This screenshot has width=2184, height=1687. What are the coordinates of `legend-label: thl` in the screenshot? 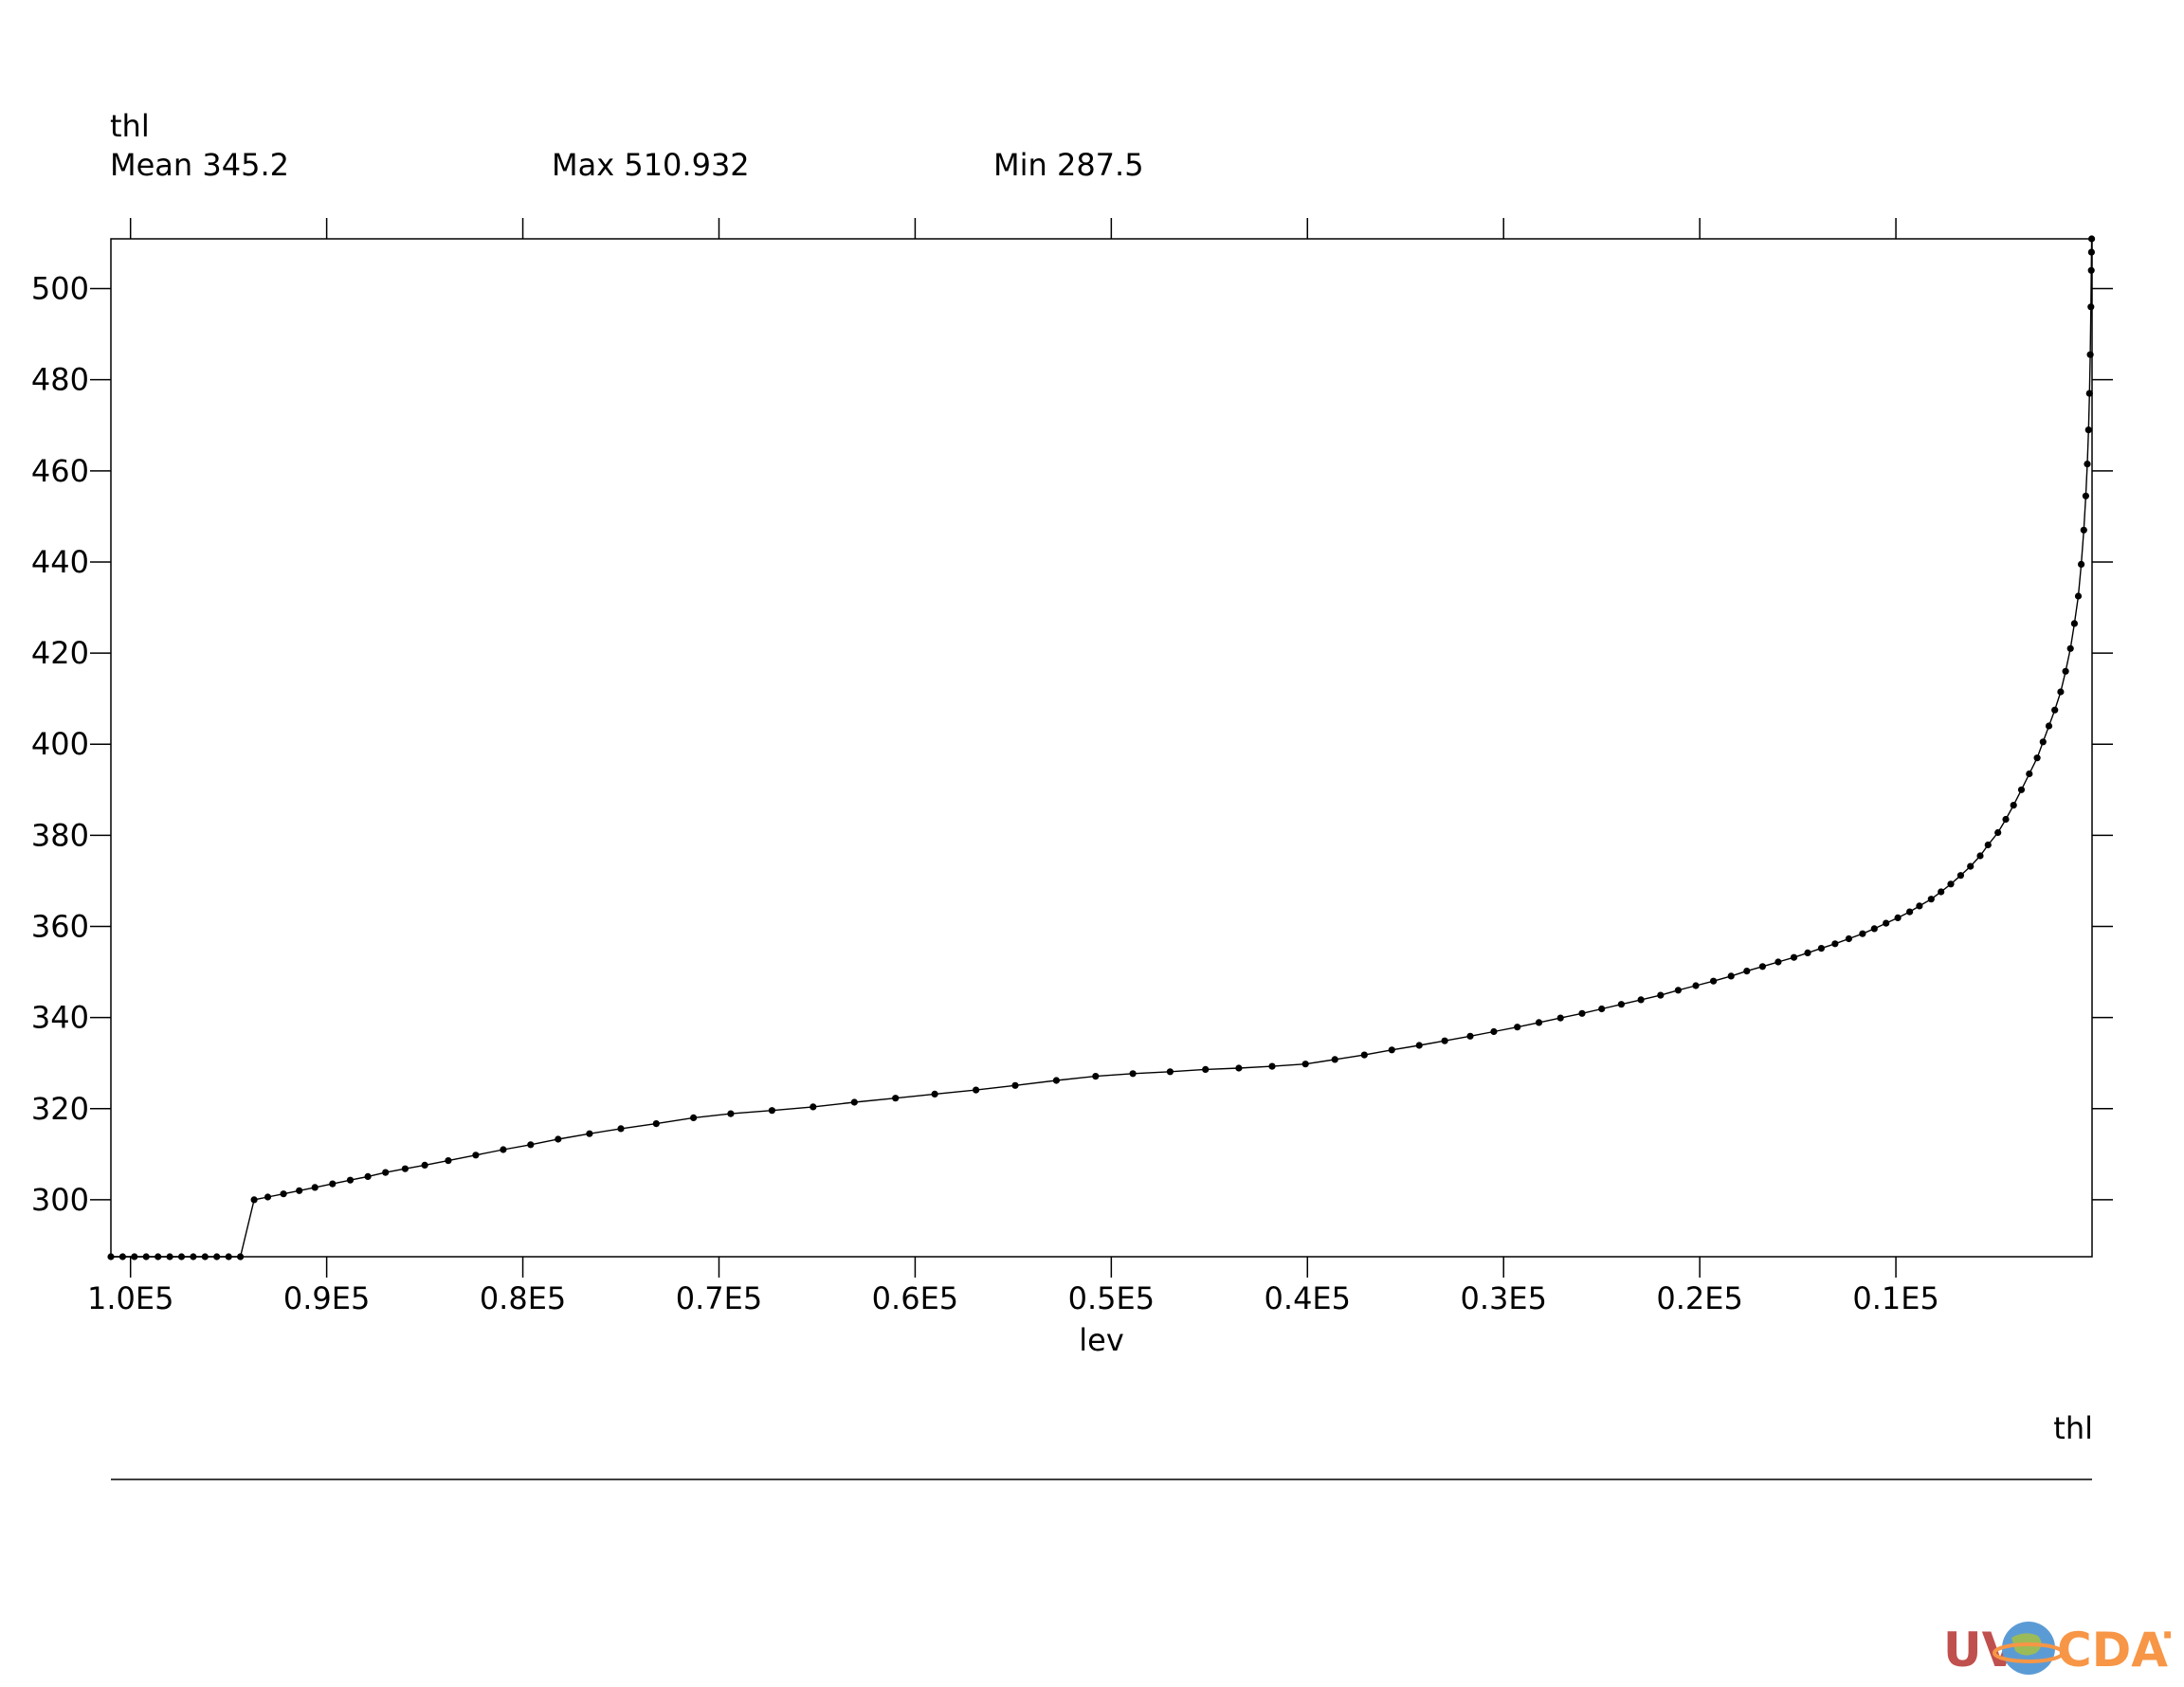 It's located at (2073, 1428).